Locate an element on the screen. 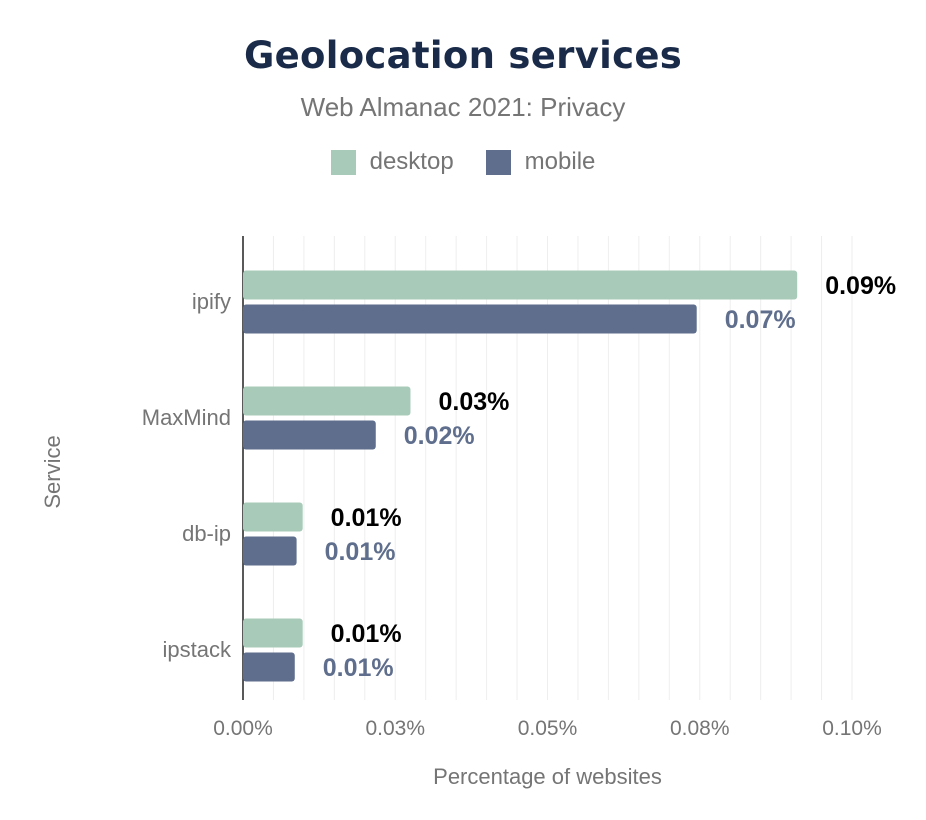  category-label: db-ip is located at coordinates (206, 533).